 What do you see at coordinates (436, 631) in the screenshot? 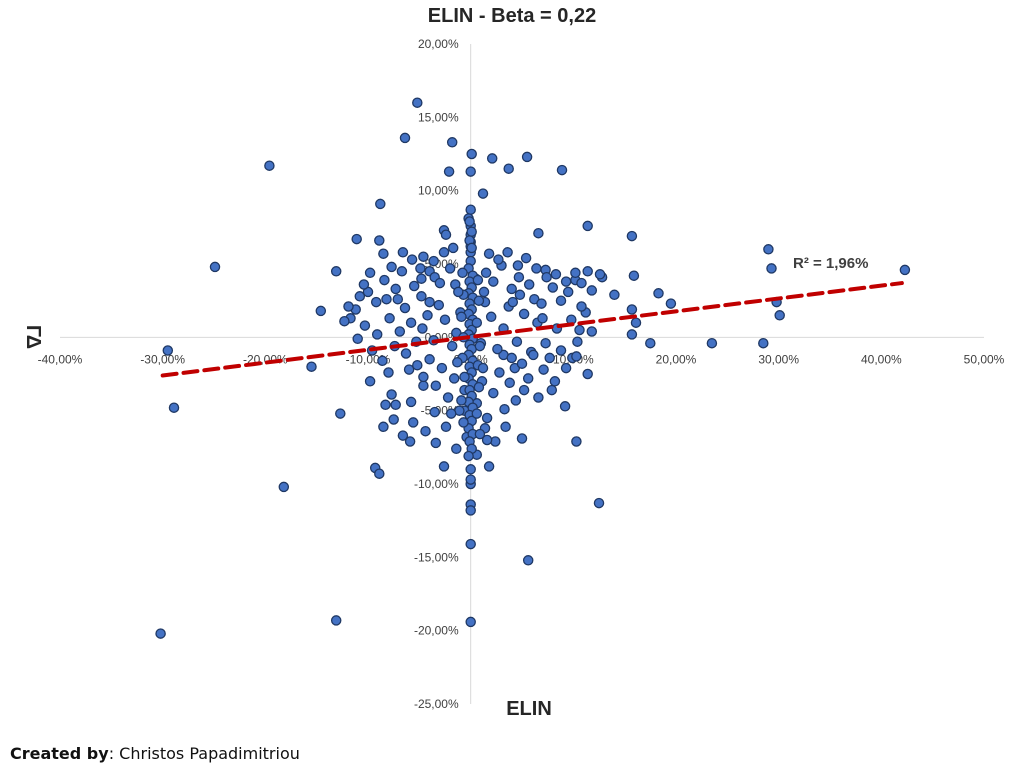
I see `y-tick-label: -20,00%` at bounding box center [436, 631].